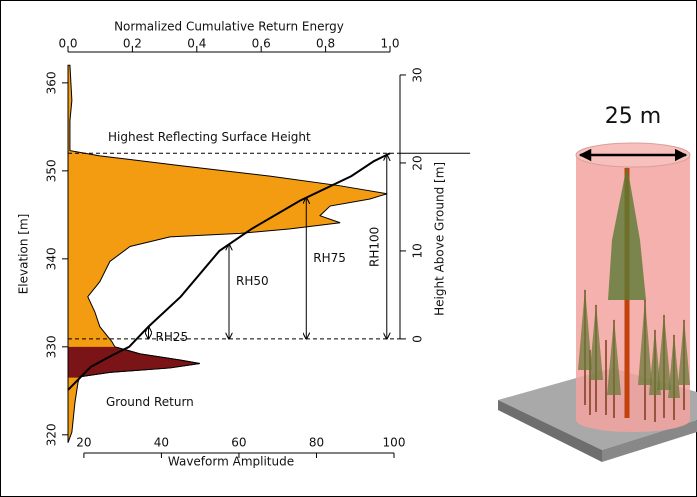  What do you see at coordinates (627, 232) in the screenshot?
I see `tall-tree-crown` at bounding box center [627, 232].